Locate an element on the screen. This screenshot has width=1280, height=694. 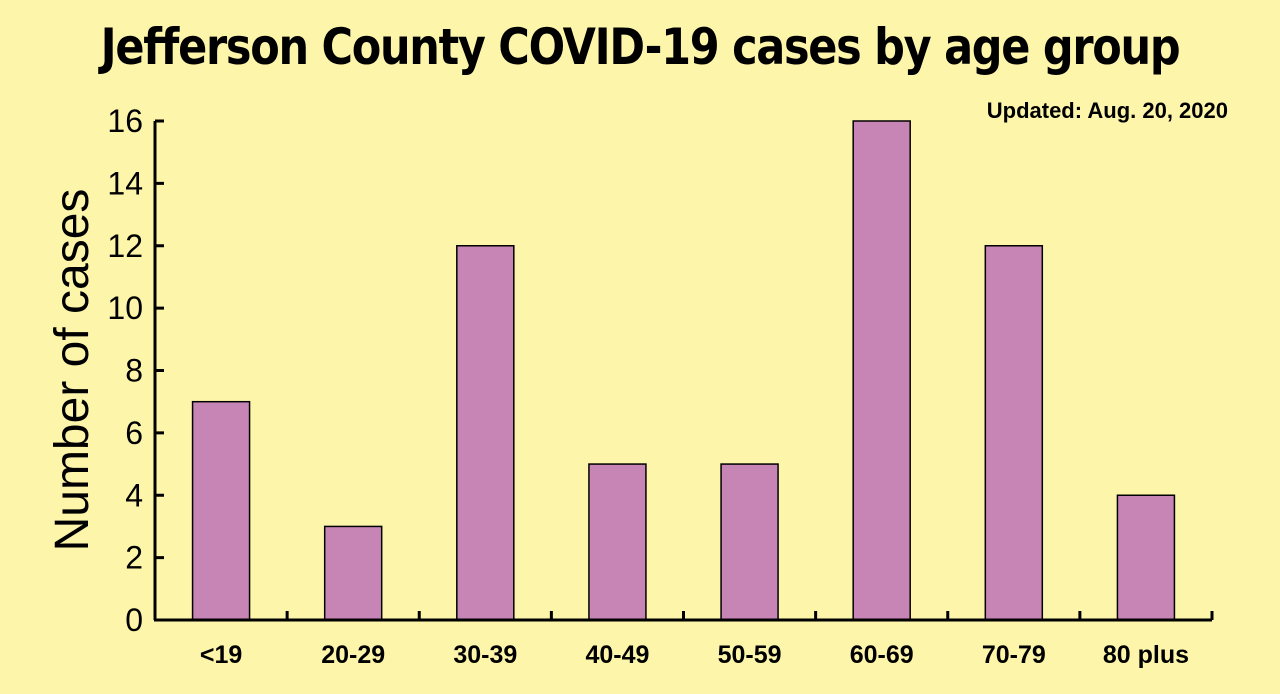
x-tick-label: 20-29 is located at coordinates (353, 655).